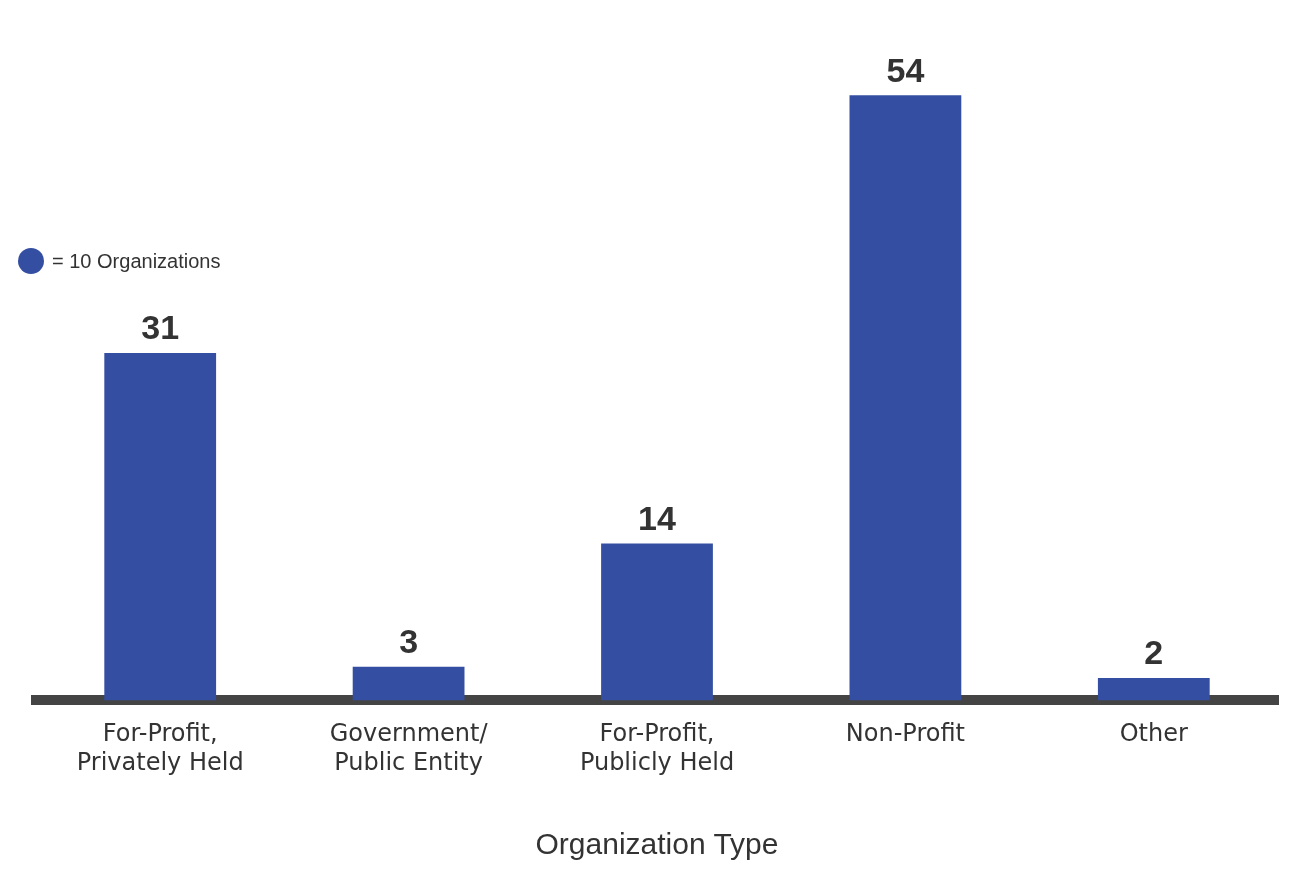 The width and height of the screenshot is (1307, 880). What do you see at coordinates (905, 733) in the screenshot?
I see `x-tick-label: Non-Profit` at bounding box center [905, 733].